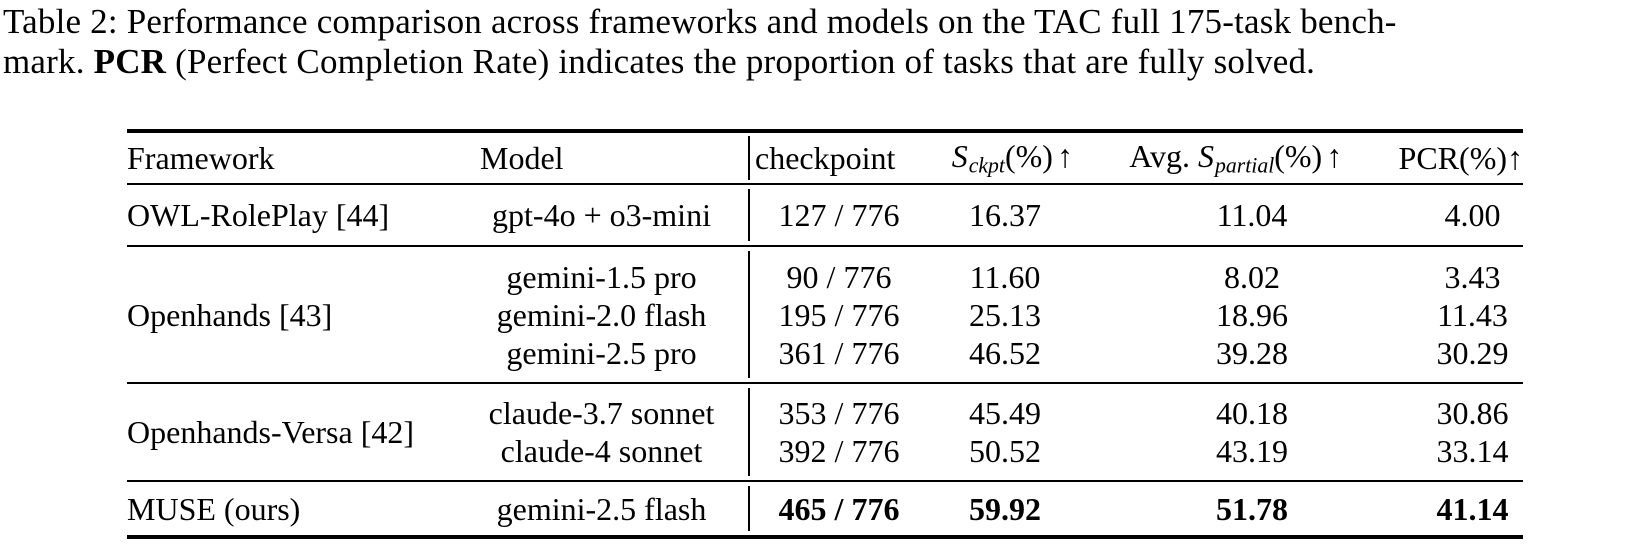 The height and width of the screenshot is (549, 1652). I want to click on framework-label: Openhands [43], so click(230, 314).